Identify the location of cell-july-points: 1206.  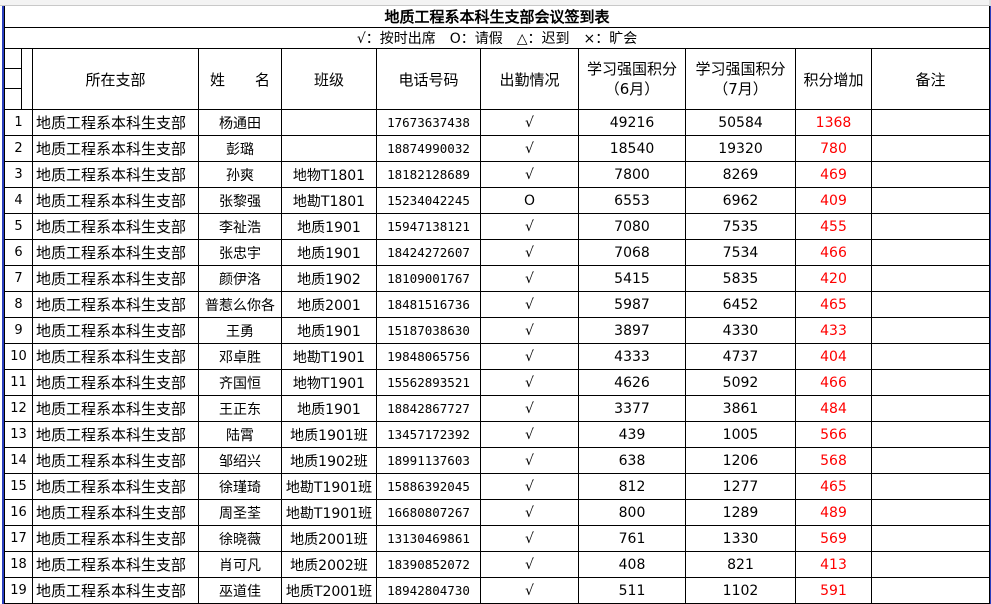
(740, 460).